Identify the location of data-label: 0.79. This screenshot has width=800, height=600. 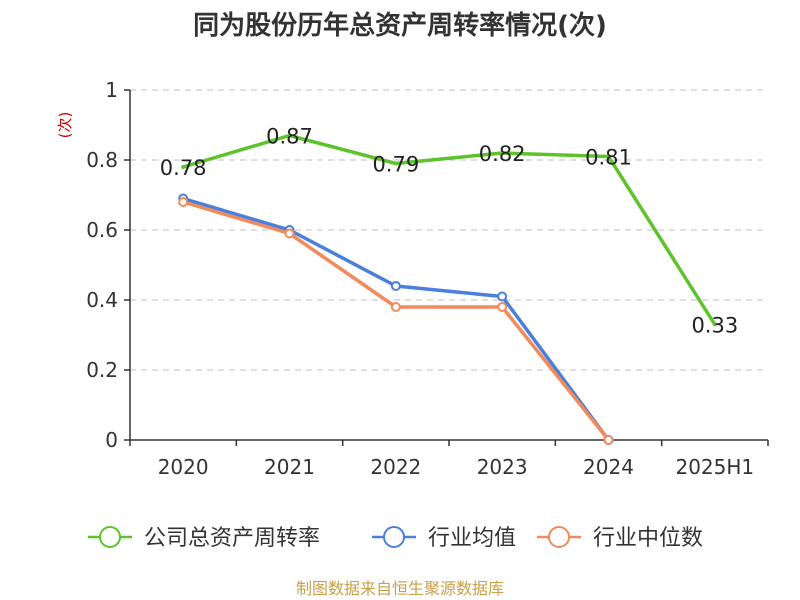
(395, 165).